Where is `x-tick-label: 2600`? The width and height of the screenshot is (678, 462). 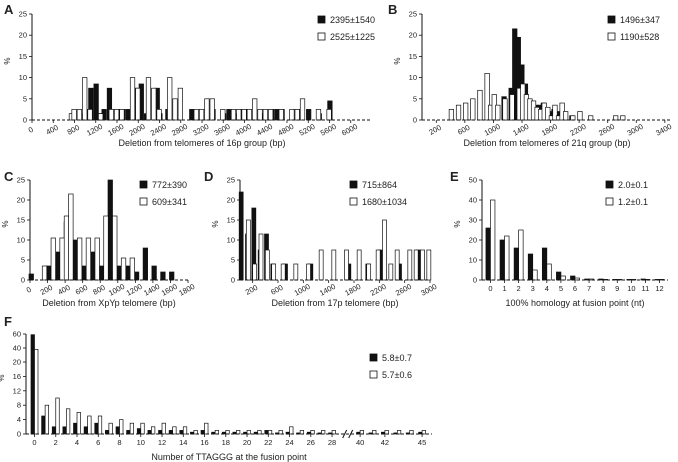 x-tick-label: 2600 is located at coordinates (606, 130).